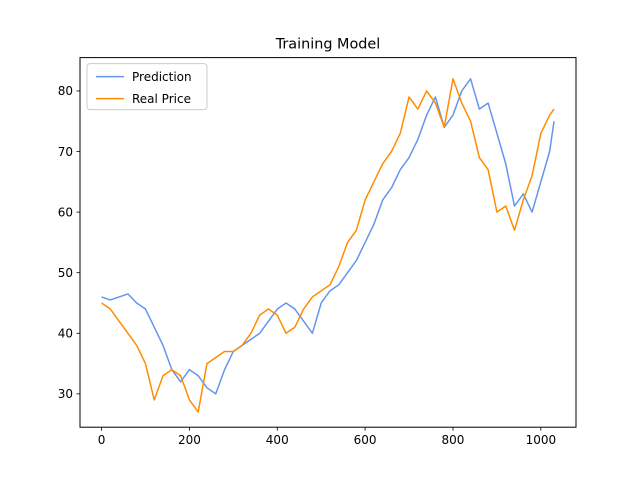 The height and width of the screenshot is (480, 640). I want to click on legend-label-0: Prediction, so click(162, 77).